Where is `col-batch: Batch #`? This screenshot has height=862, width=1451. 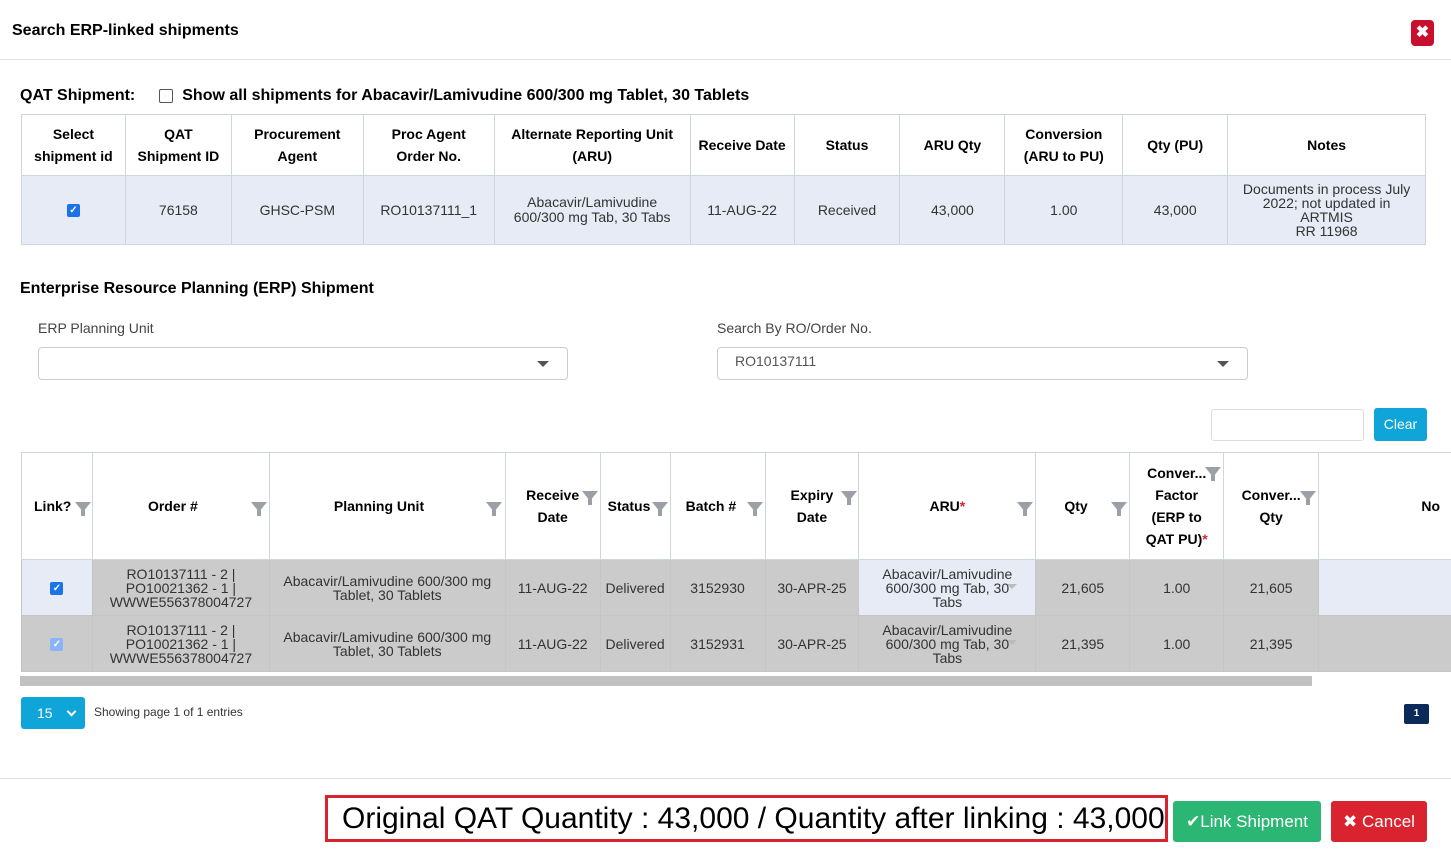
col-batch: Batch # is located at coordinates (717, 506).